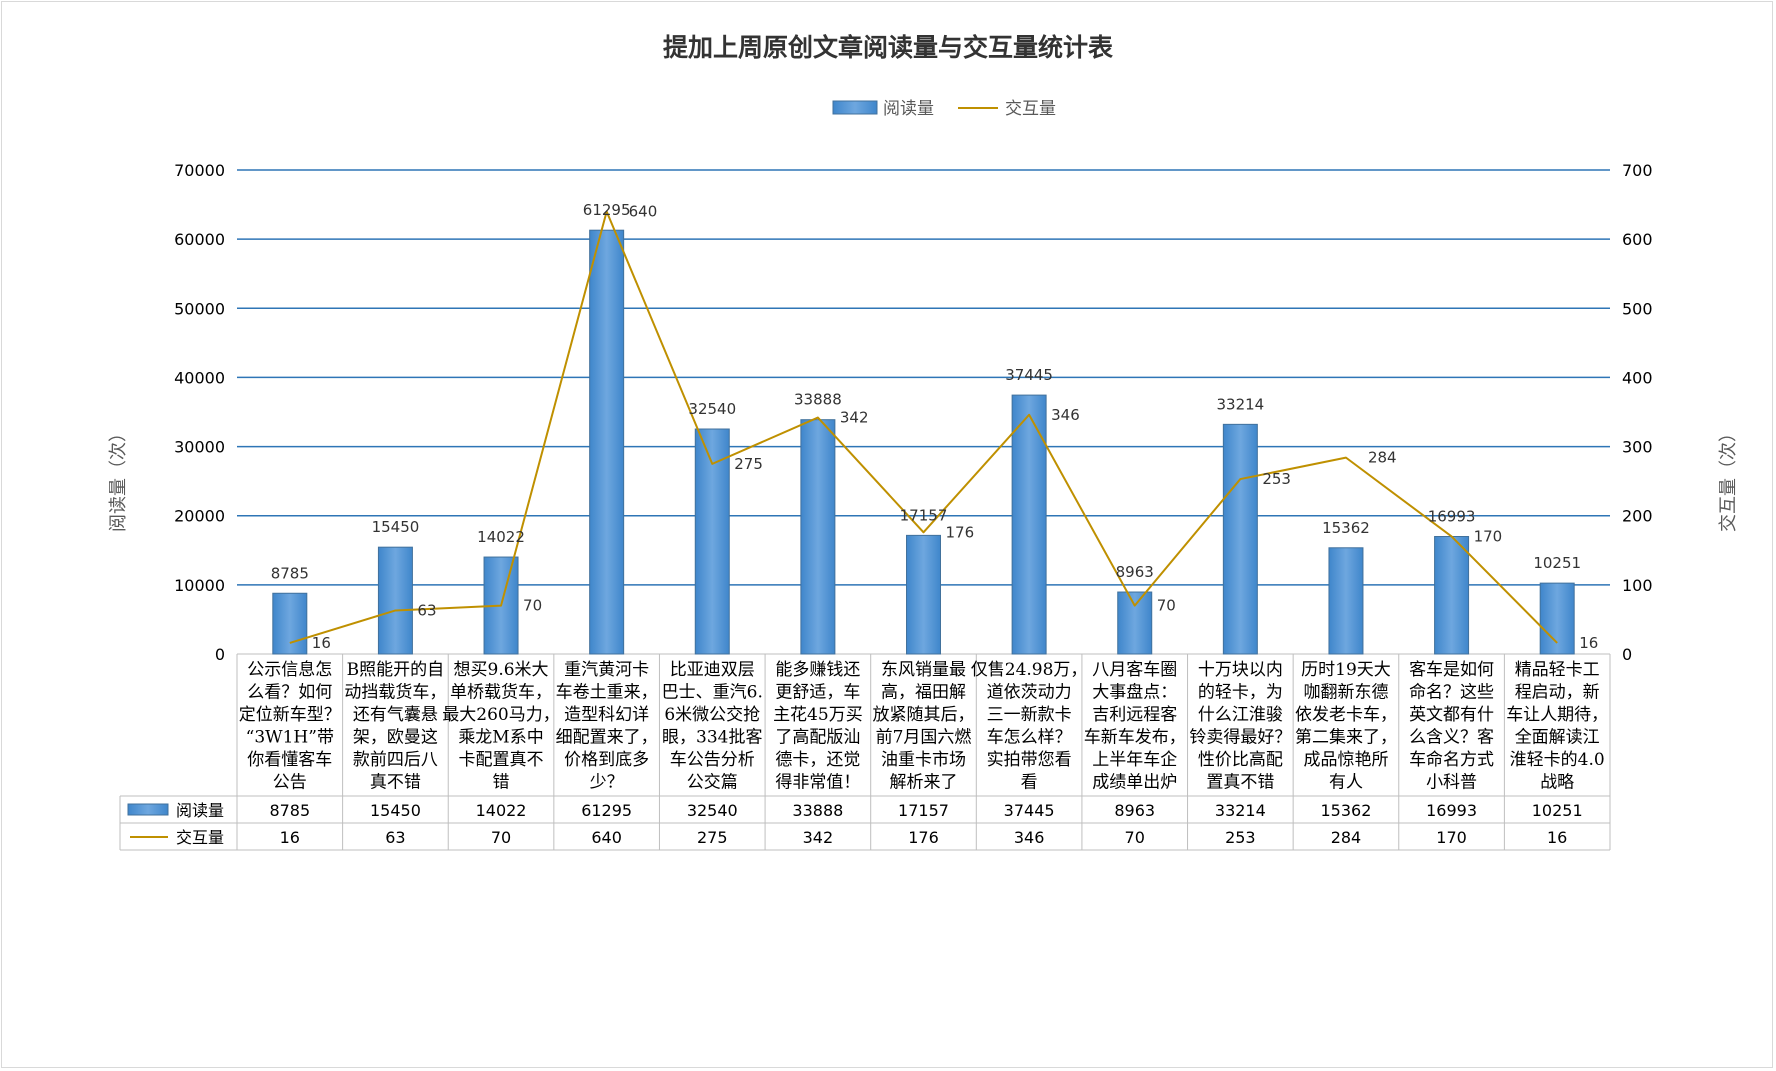 The height and width of the screenshot is (1071, 1776). What do you see at coordinates (1029, 760) in the screenshot?
I see `category-label-line: 实拍带您看` at bounding box center [1029, 760].